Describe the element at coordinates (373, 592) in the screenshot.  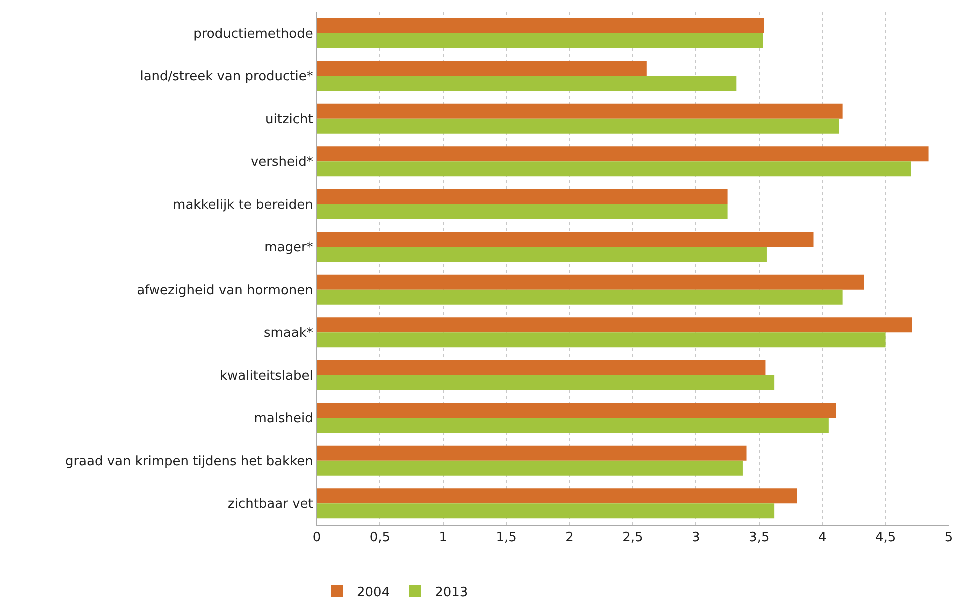
I see `legend-label: 2004` at that location.